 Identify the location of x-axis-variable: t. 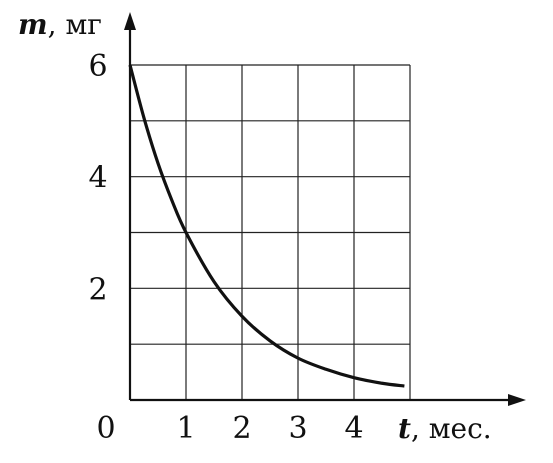
(404, 428).